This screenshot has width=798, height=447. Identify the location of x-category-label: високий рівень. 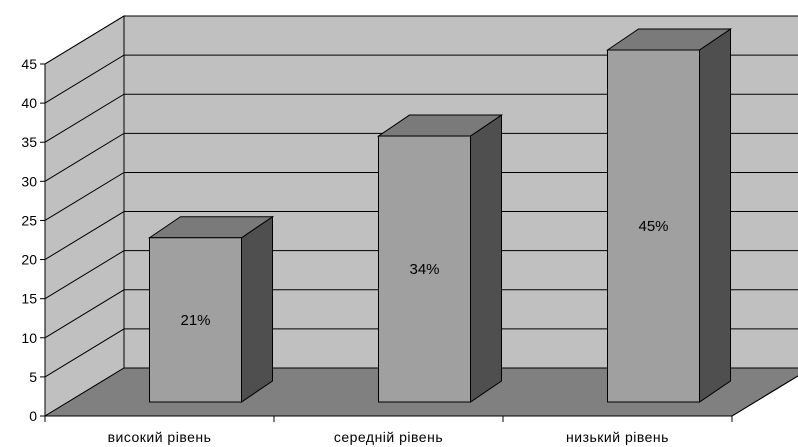
(160, 437).